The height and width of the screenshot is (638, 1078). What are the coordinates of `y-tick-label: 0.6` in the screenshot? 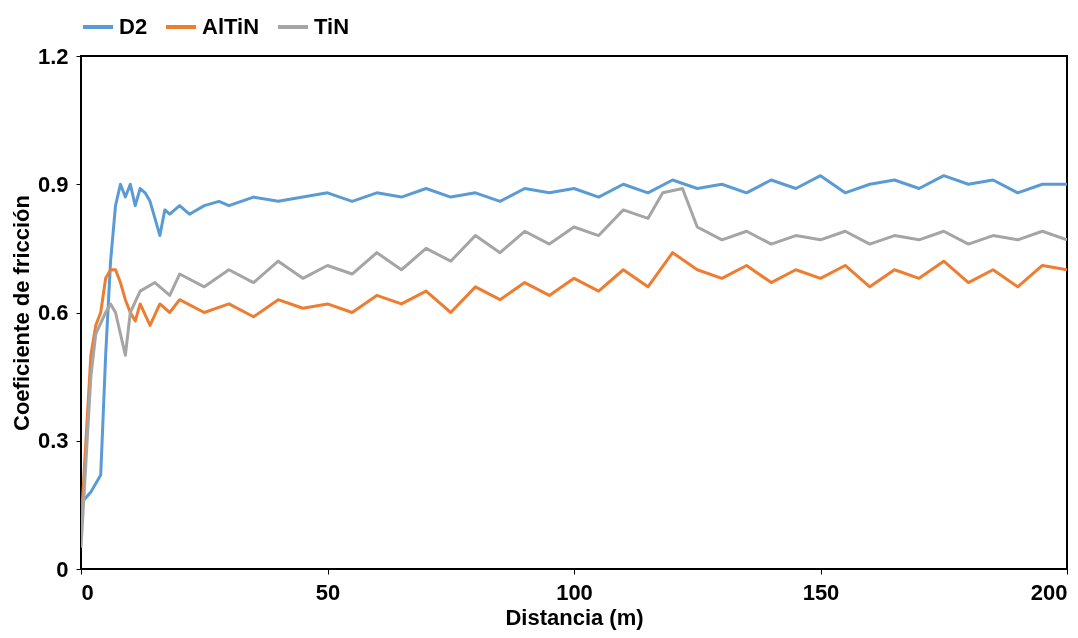 It's located at (53, 312).